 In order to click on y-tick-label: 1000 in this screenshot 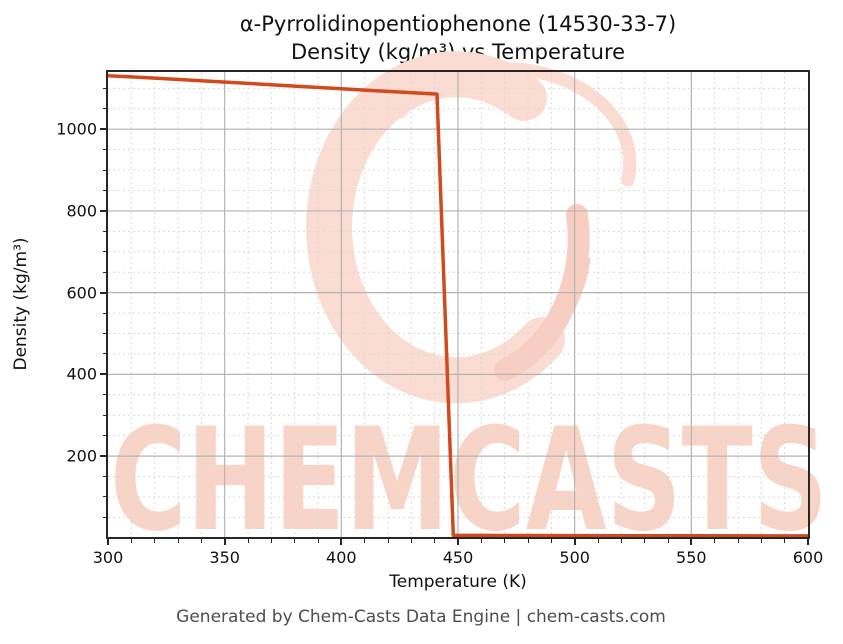, I will do `click(76, 129)`.